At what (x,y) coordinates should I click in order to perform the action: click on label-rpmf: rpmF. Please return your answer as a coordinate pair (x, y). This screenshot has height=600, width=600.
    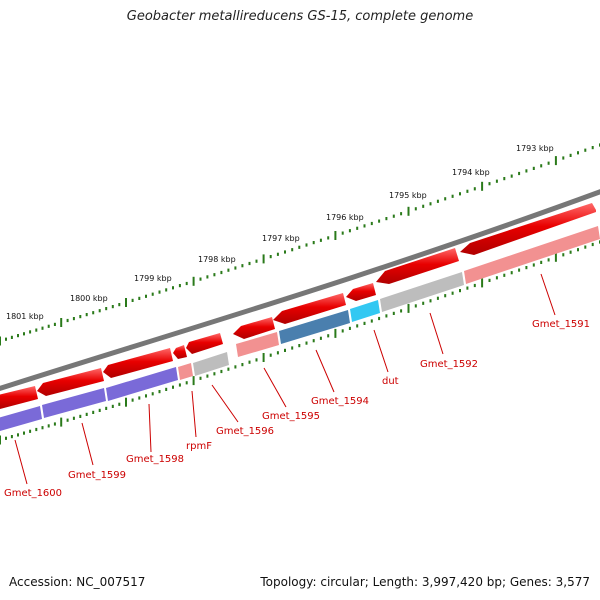
    Looking at the image, I should click on (199, 446).